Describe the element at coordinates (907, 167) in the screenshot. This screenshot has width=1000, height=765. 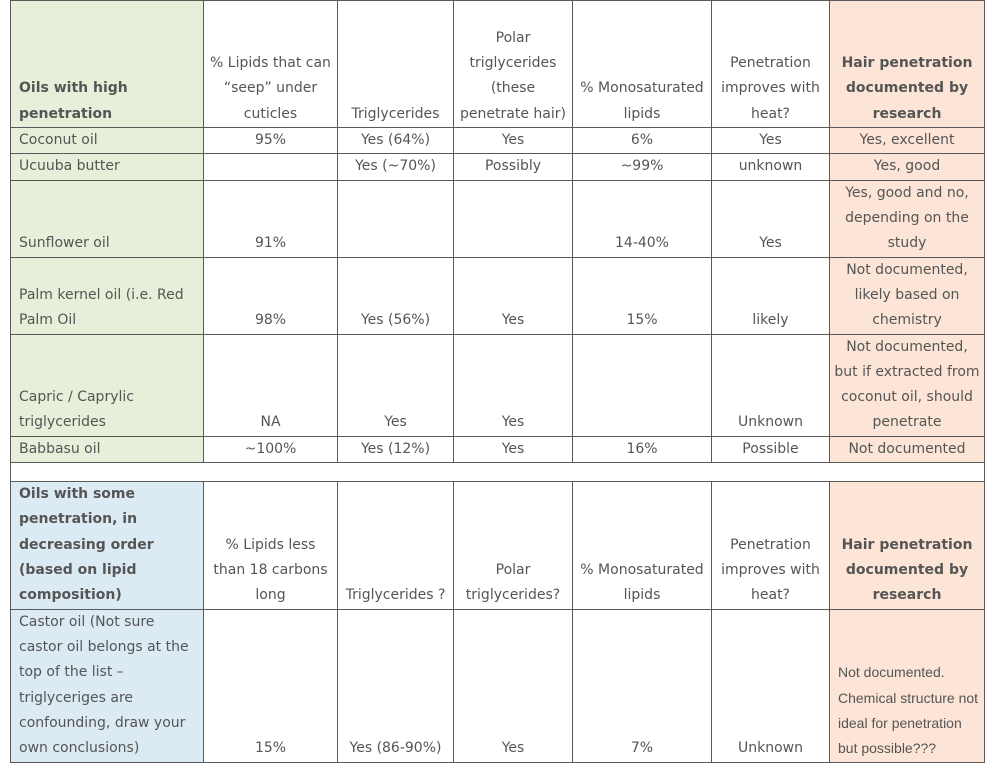
I see `cell-research: Yes, good` at that location.